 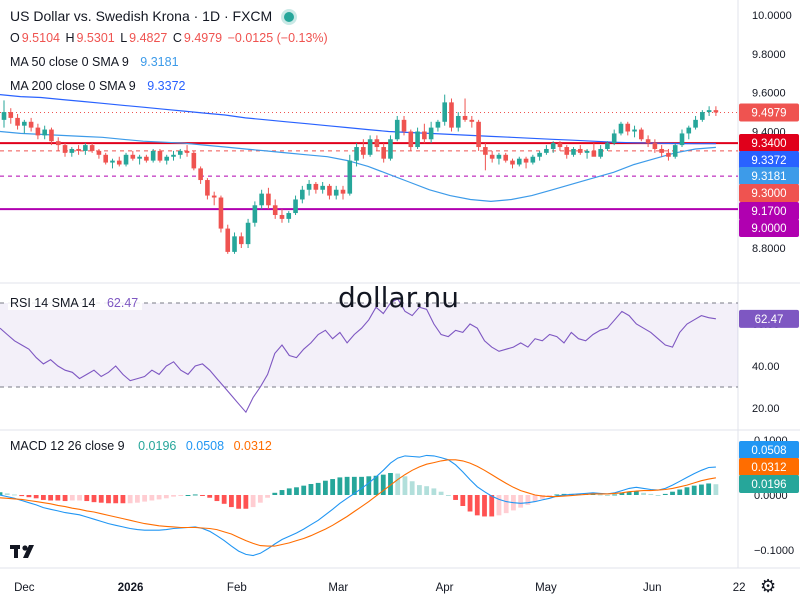 I want to click on ma200-label: MA 200 close 0 SMA 9, so click(x=73, y=86).